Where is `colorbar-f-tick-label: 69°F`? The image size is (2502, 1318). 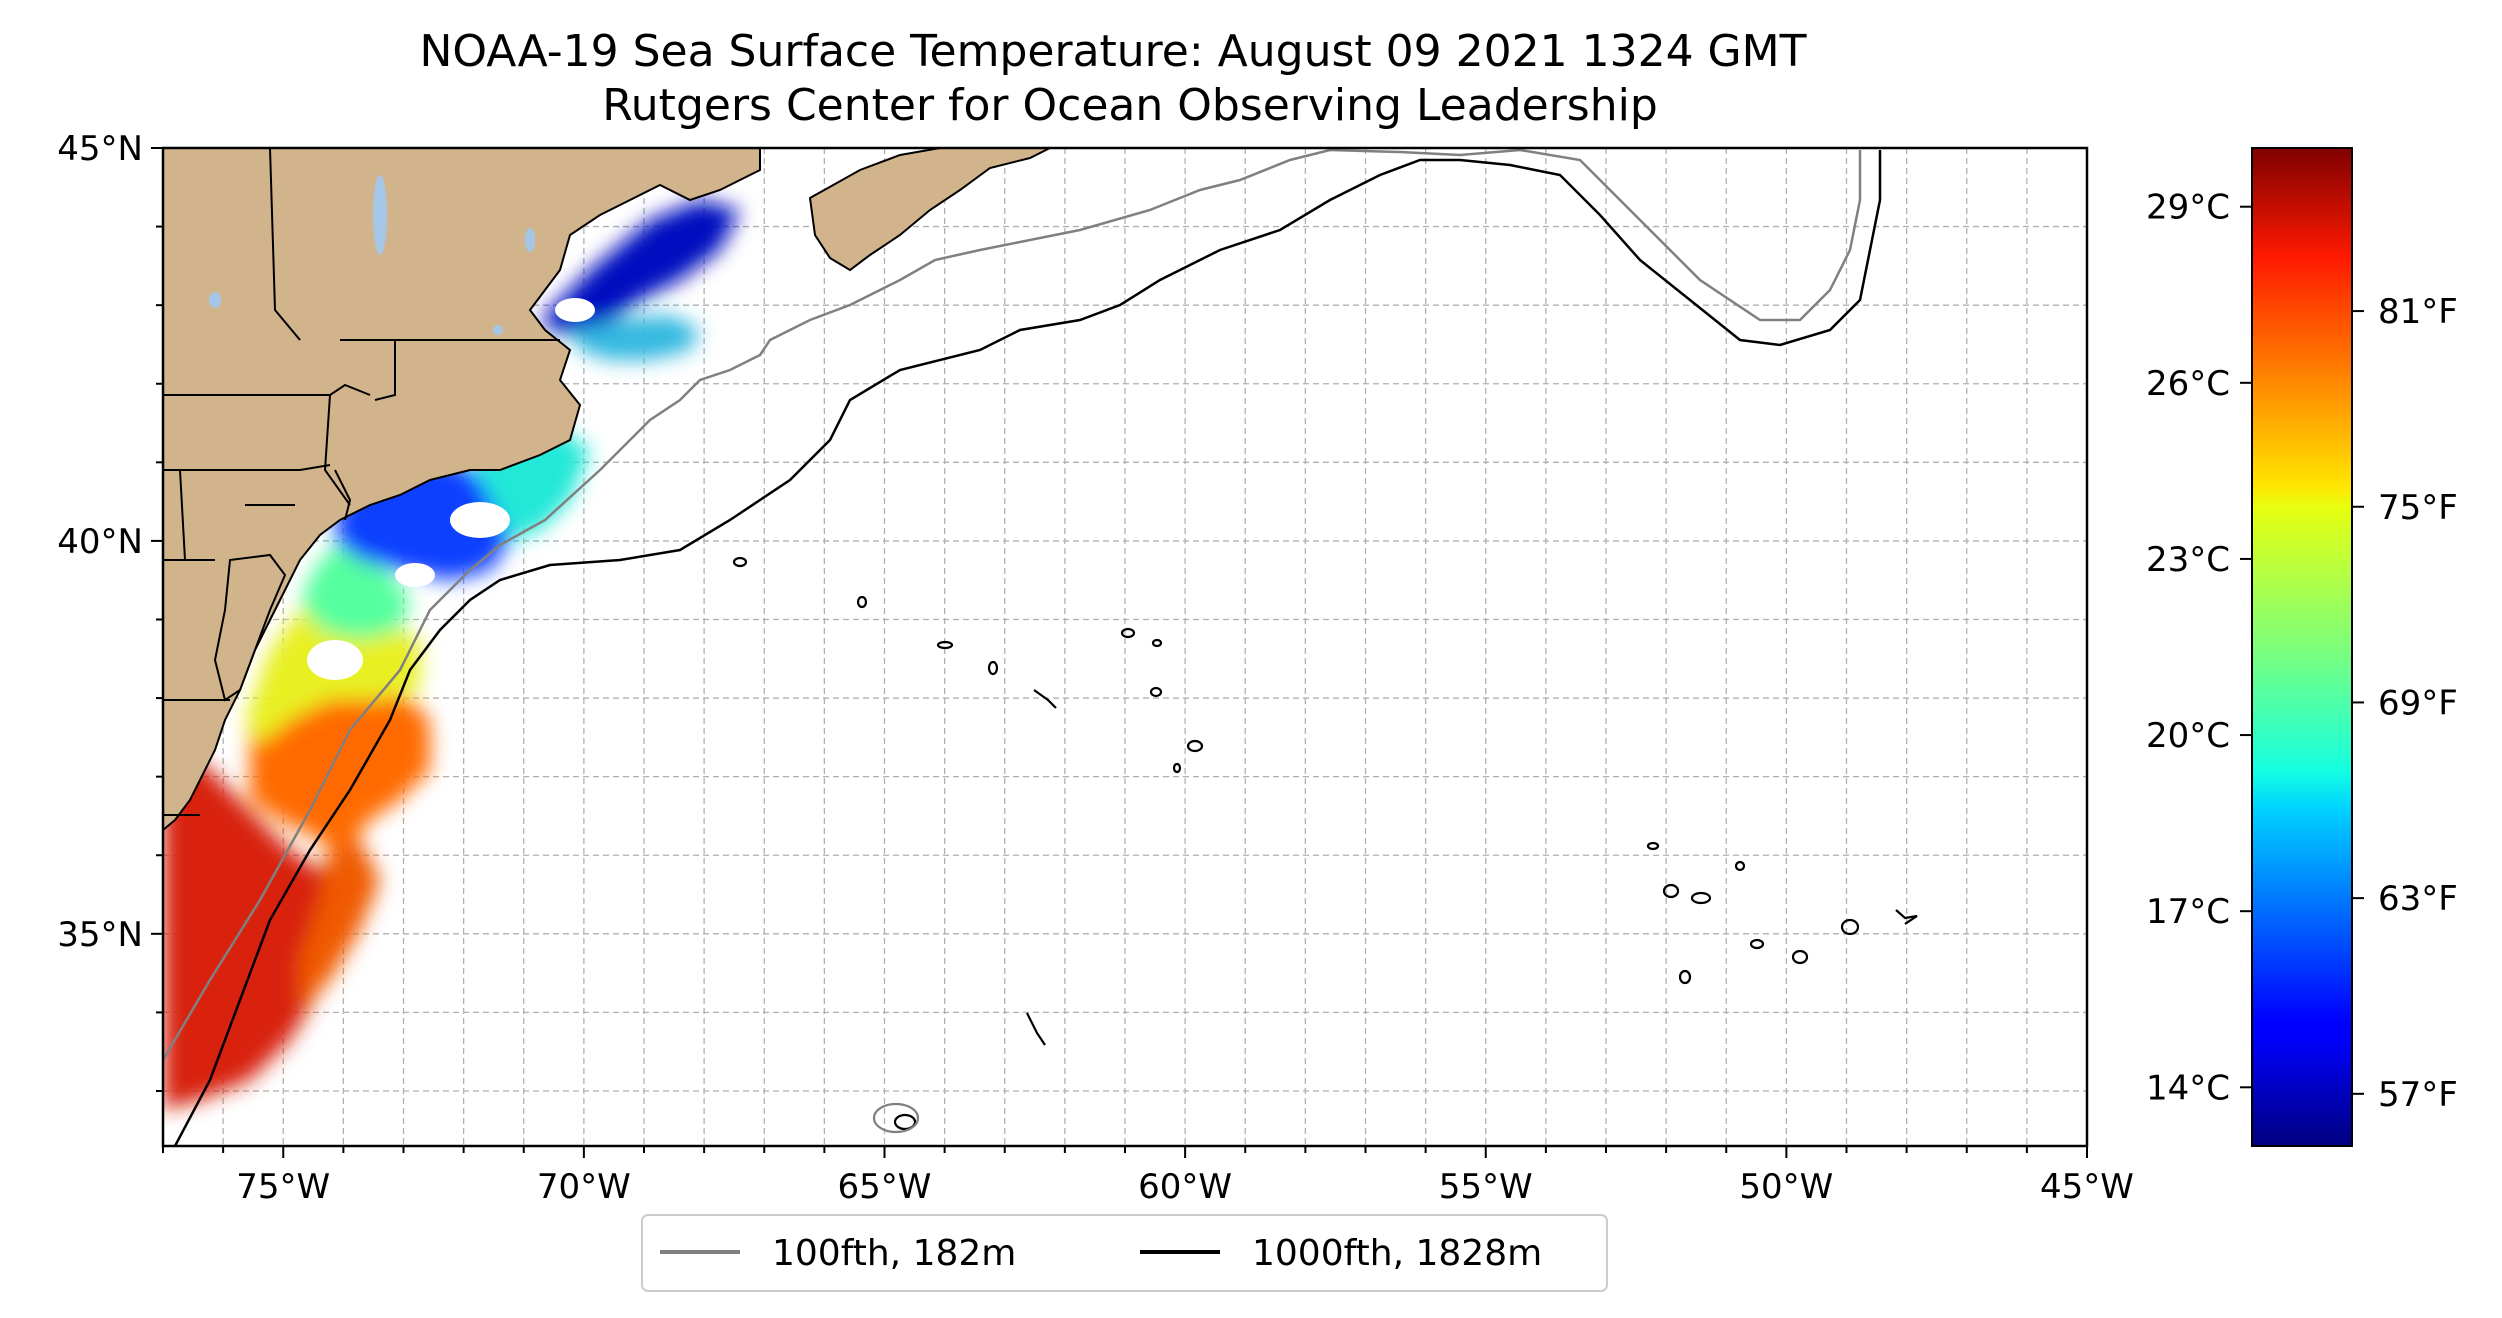
colorbar-f-tick-label: 69°F is located at coordinates (2418, 703).